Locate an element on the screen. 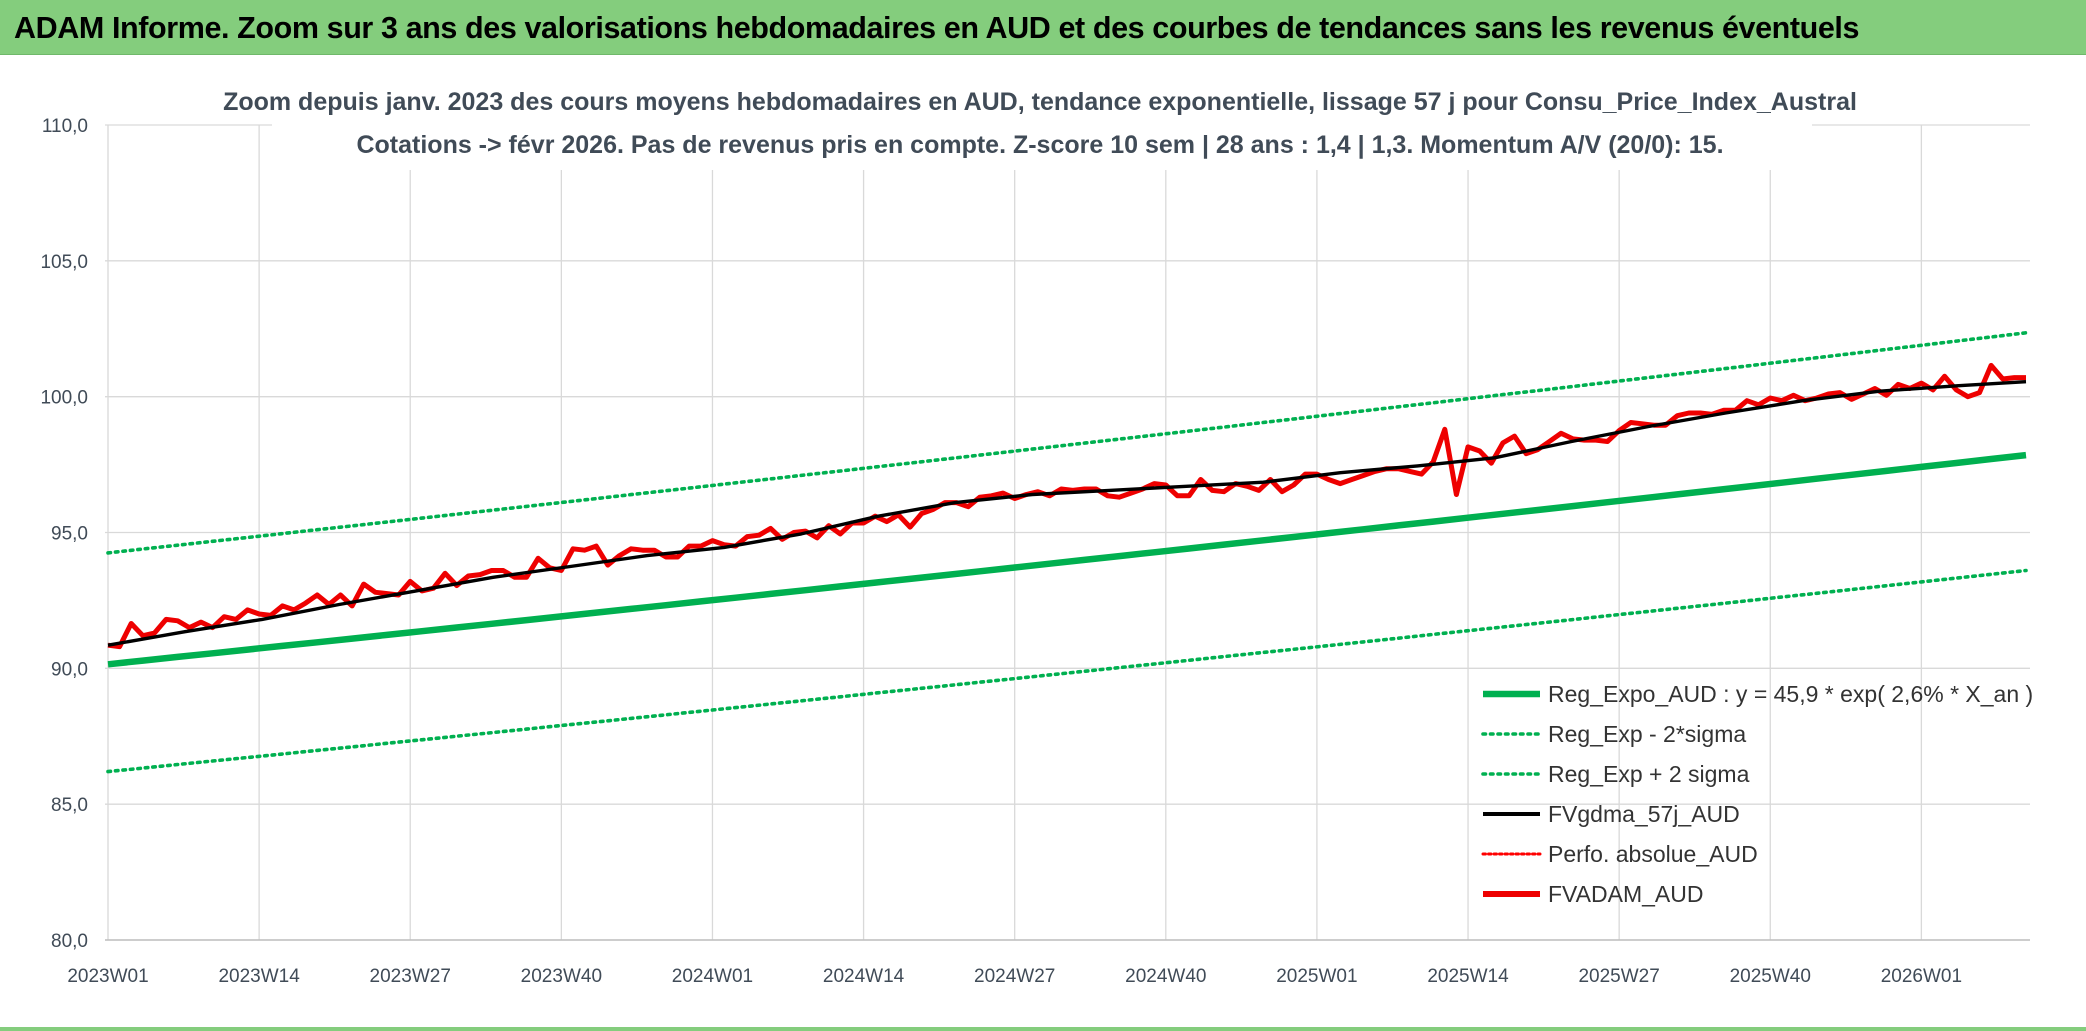 The image size is (2086, 1031). y-tick-label: 110,0 is located at coordinates (65, 126).